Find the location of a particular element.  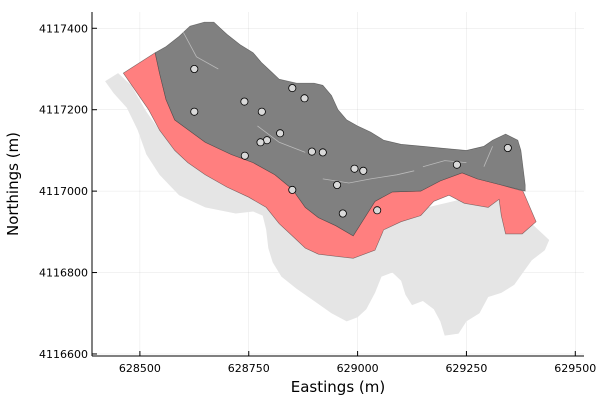

x-tick-label-2: 629000 is located at coordinates (358, 368).